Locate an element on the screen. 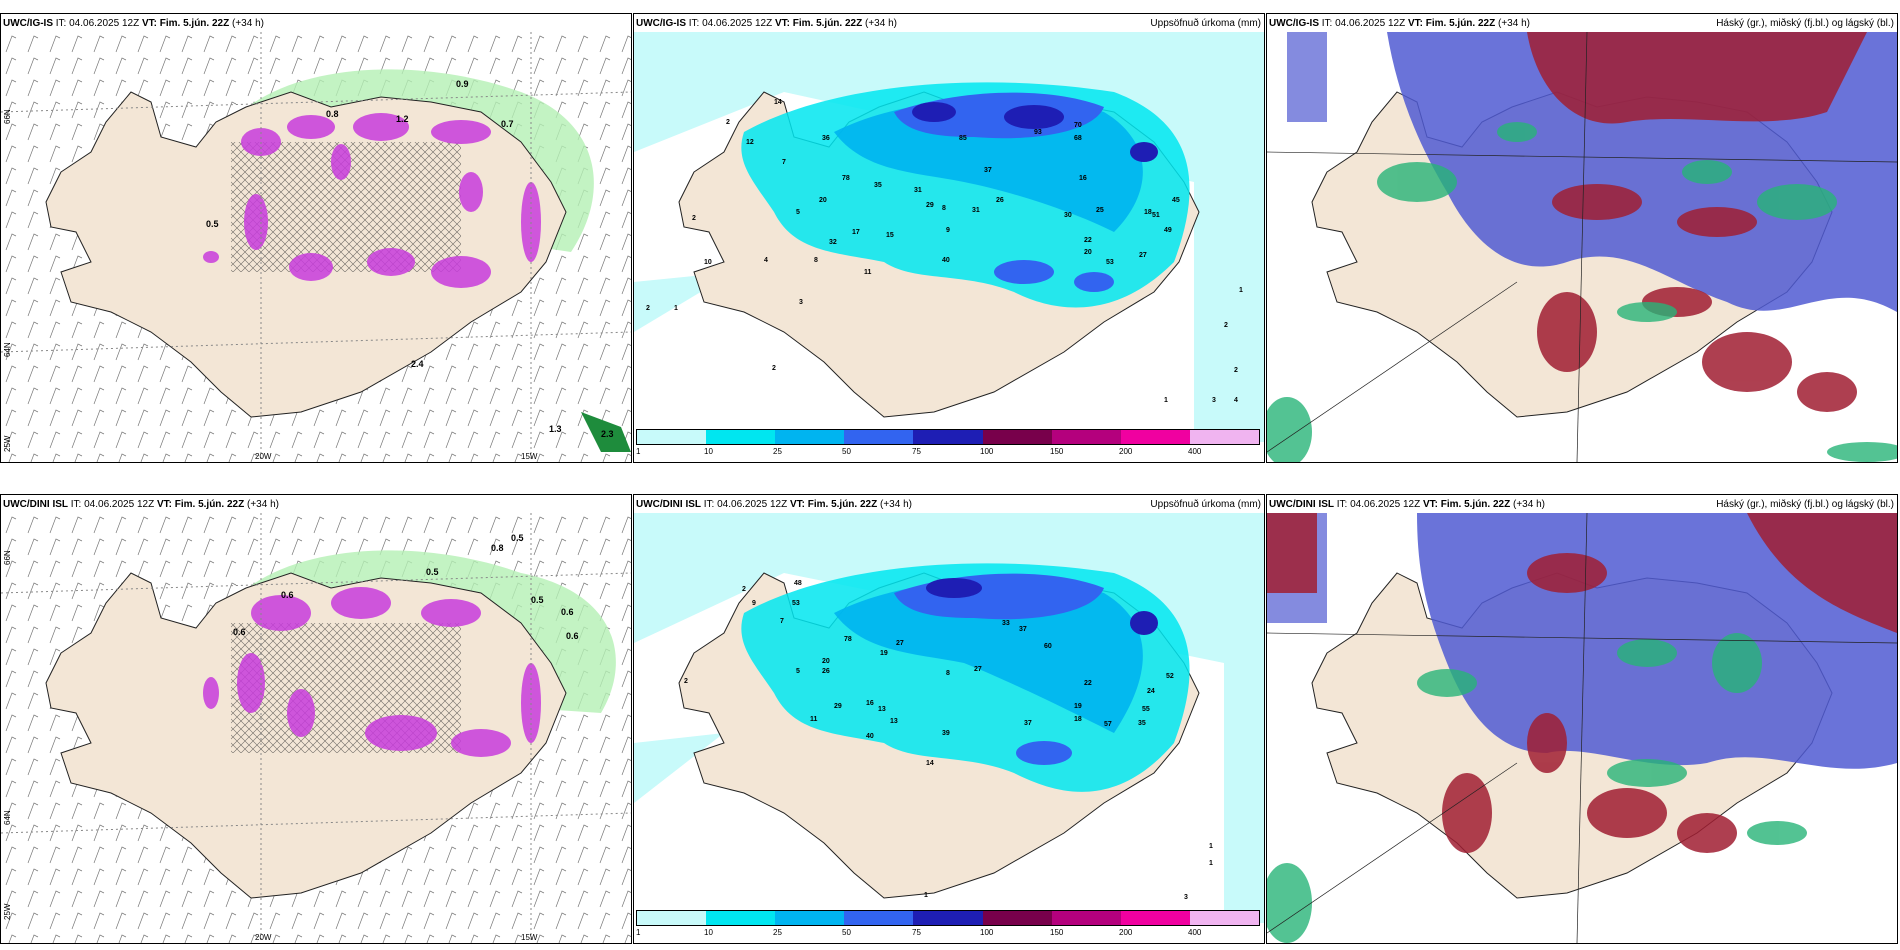  lon-label: 15W is located at coordinates (529, 456).